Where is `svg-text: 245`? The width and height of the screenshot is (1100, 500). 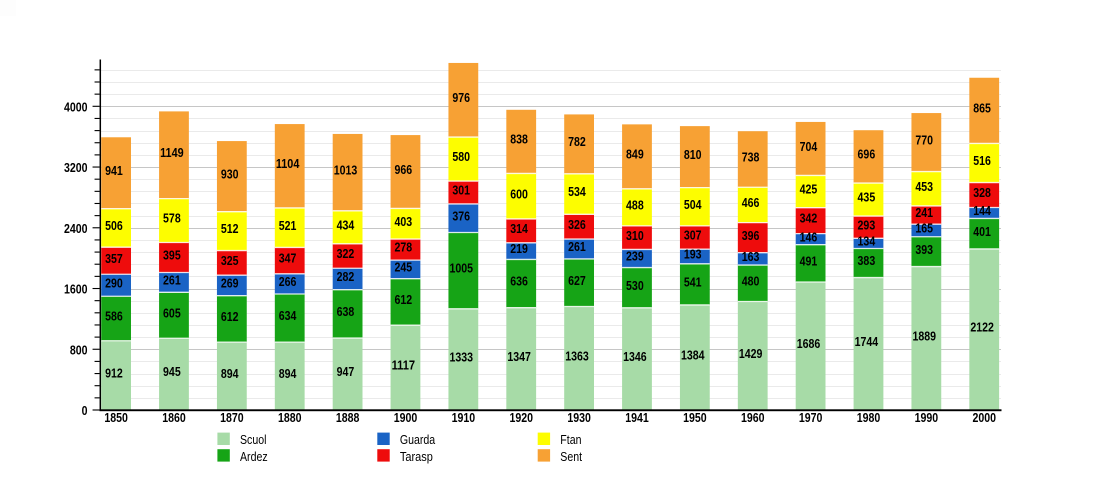 svg-text: 245 is located at coordinates (404, 268).